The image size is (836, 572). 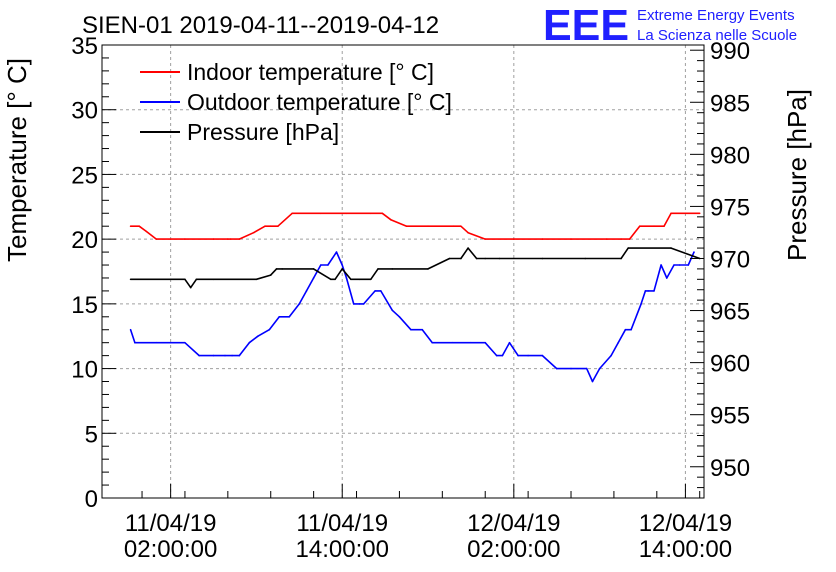 I want to click on y-left-tick-label: 0, so click(x=91, y=499).